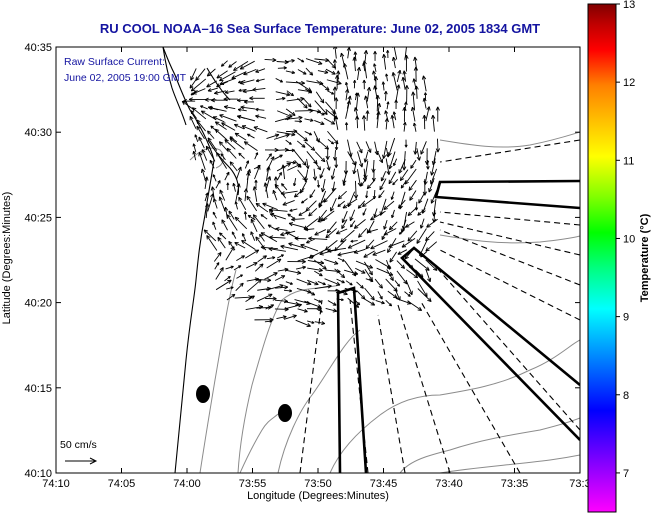  I want to click on x-axis-label: Longitude (Degrees:Minutes), so click(318, 496).